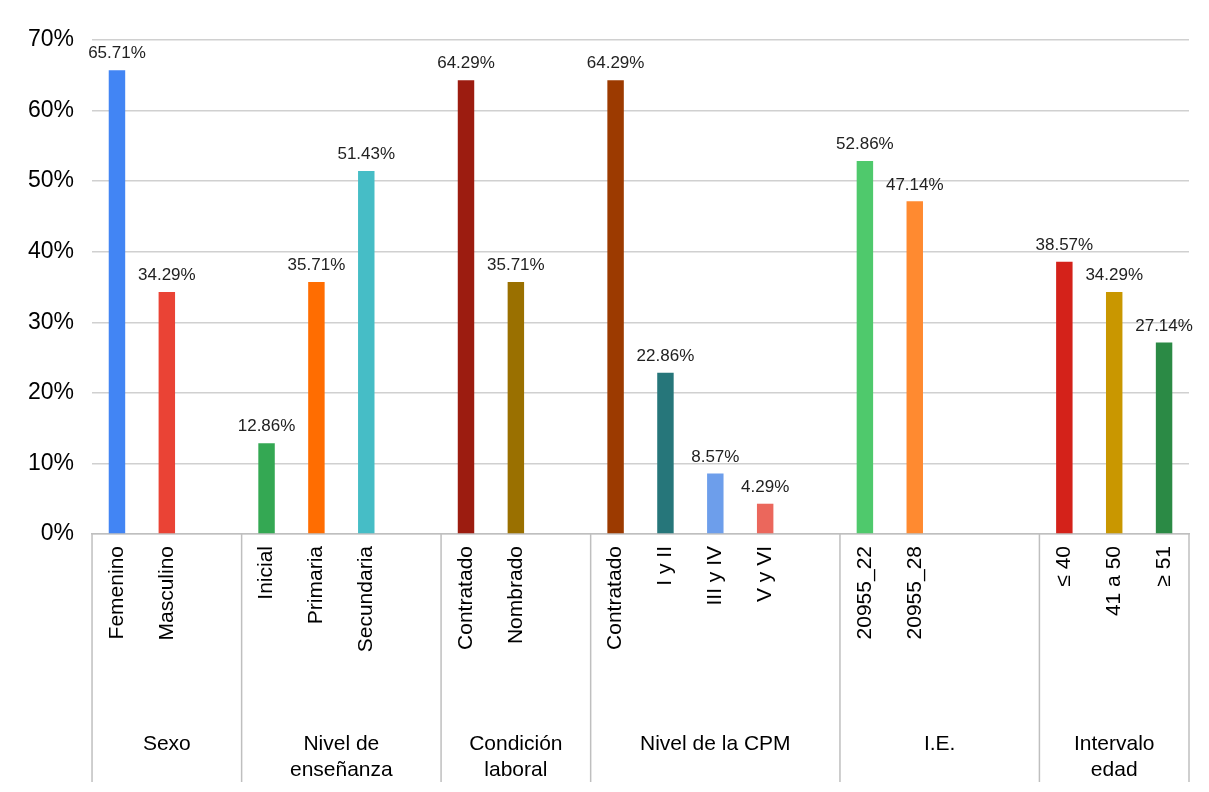 The height and width of the screenshot is (792, 1209). I want to click on data-label: 65.71%, so click(117, 53).